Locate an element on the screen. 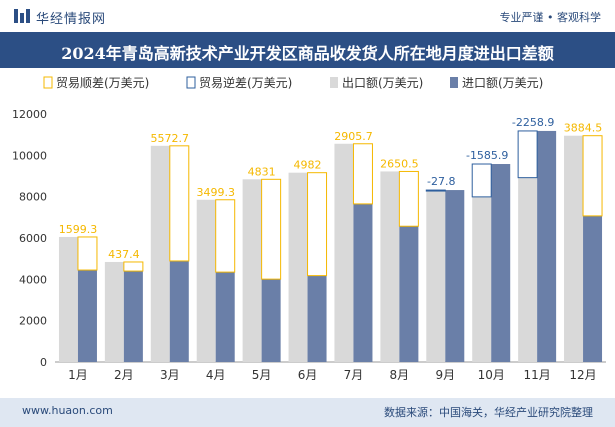  title-bar is located at coordinates (307, 50).